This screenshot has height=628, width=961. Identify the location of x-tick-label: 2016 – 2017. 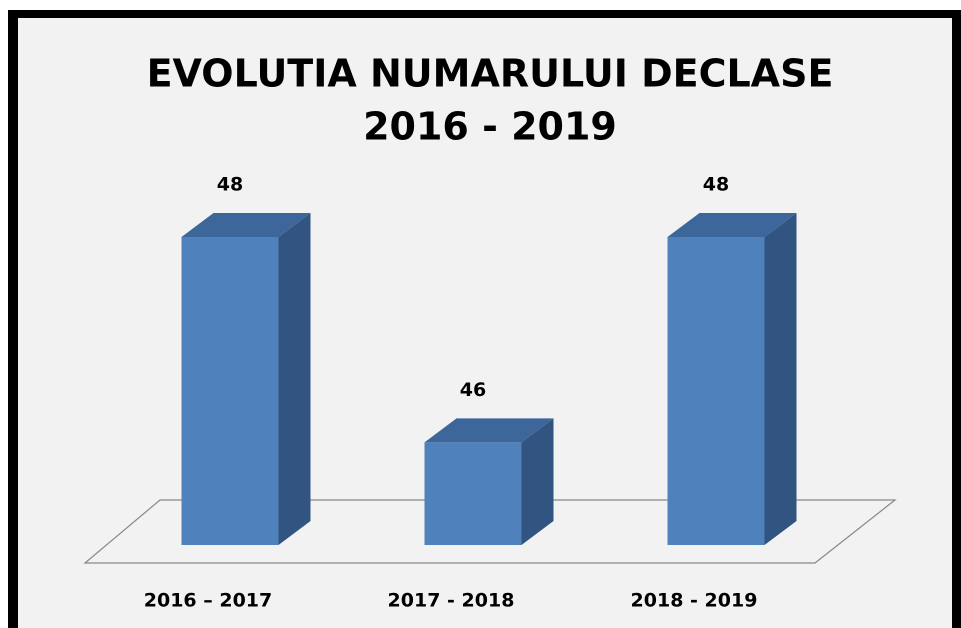
(208, 601).